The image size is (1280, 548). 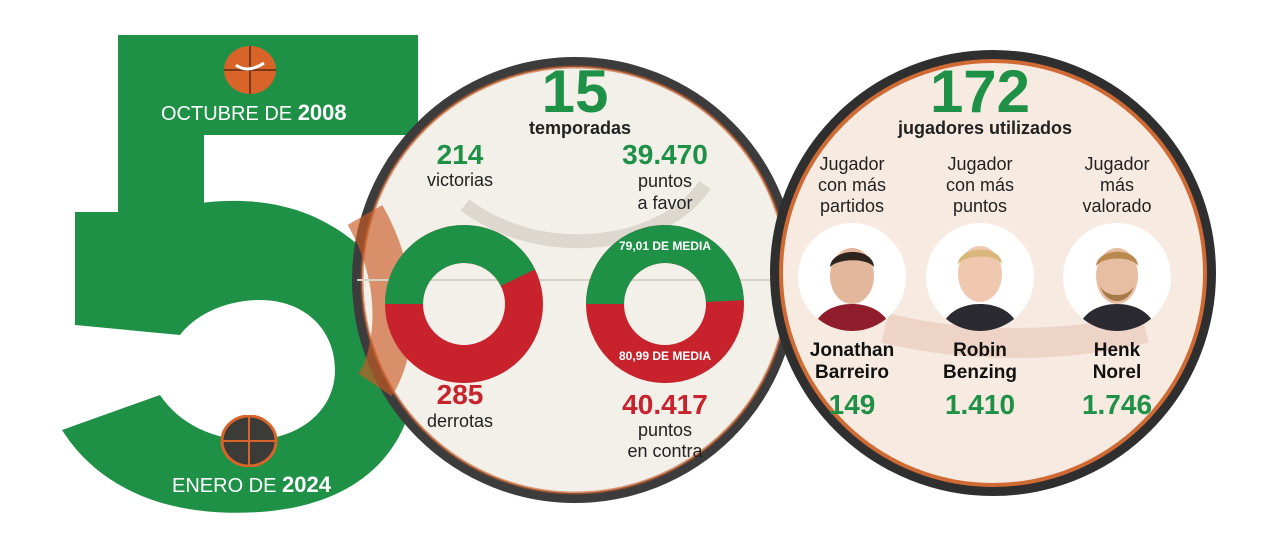 What do you see at coordinates (322, 112) in the screenshot?
I see `start-date-year: 2008` at bounding box center [322, 112].